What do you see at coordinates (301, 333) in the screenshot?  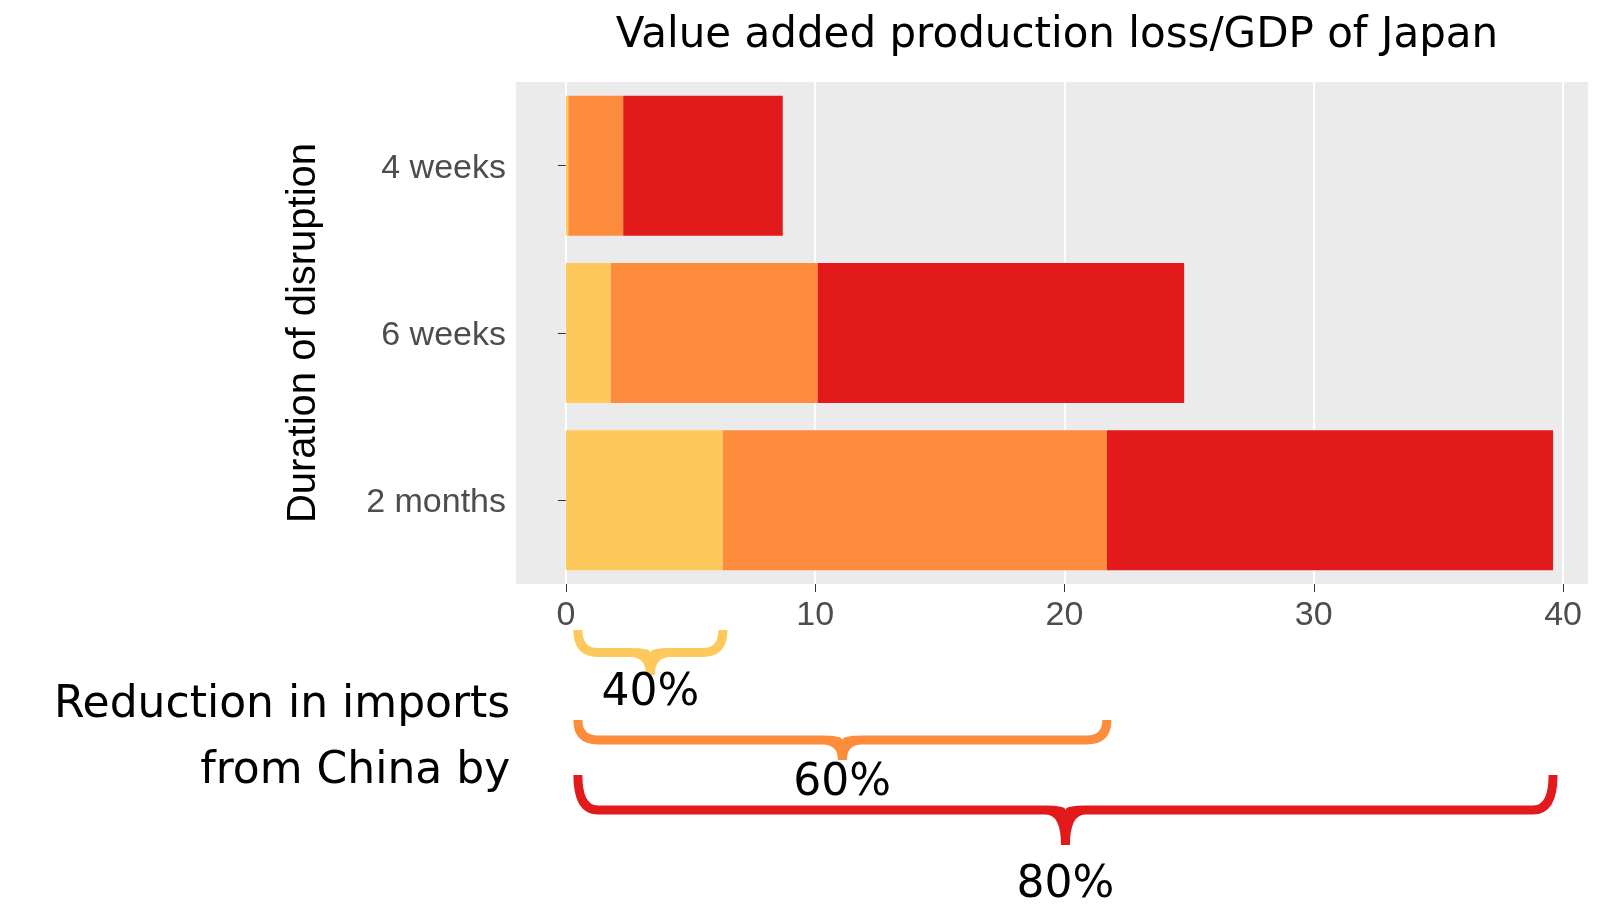 I see `y-axis-title: Duration of disruption` at bounding box center [301, 333].